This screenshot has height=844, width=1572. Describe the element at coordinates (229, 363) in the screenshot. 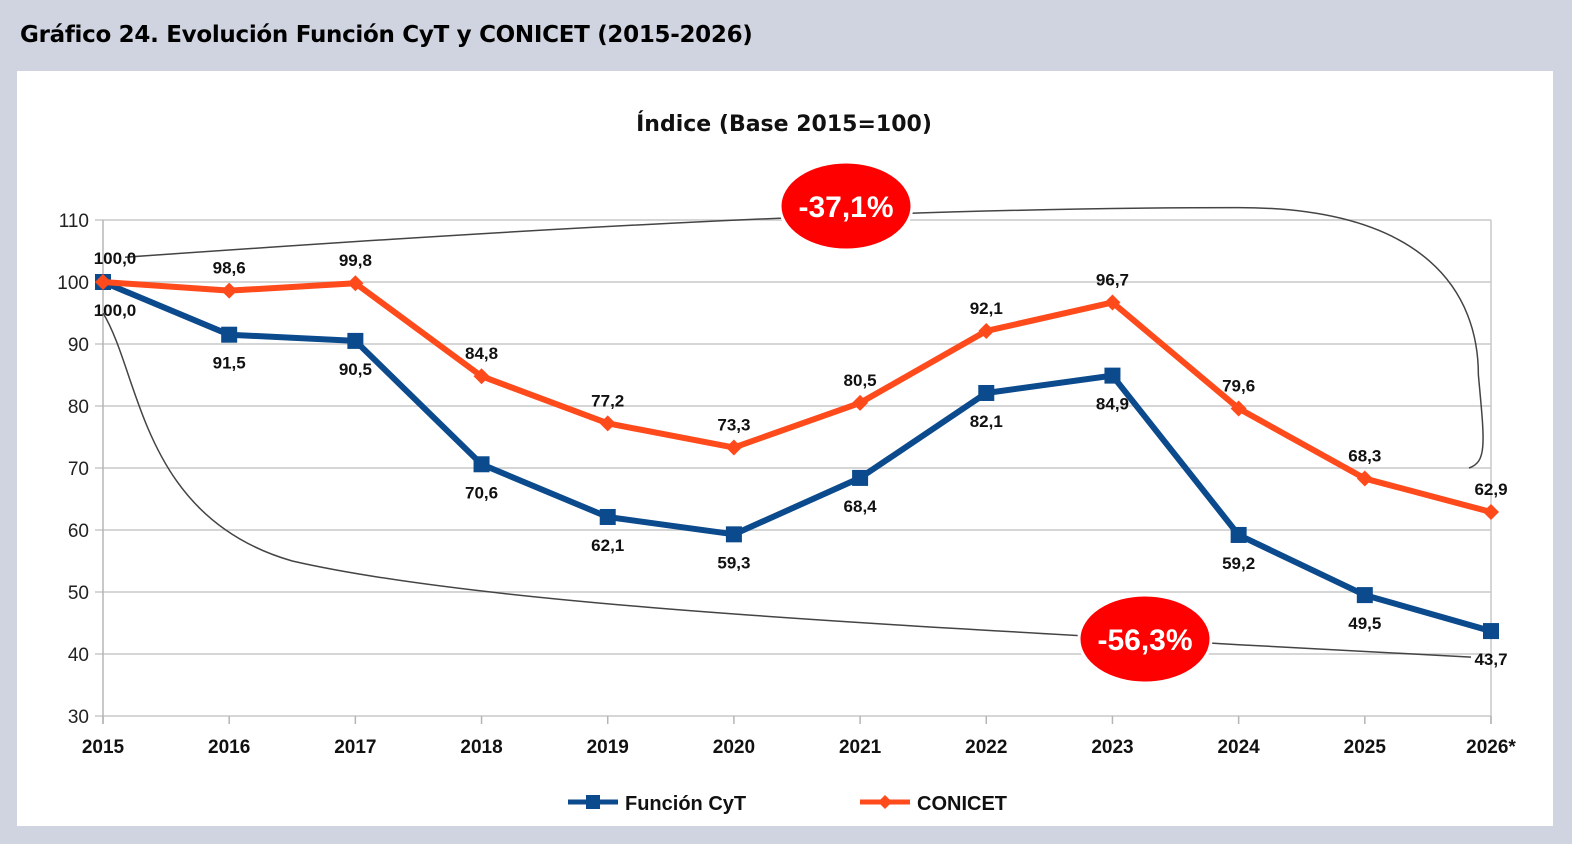

I see `data-label: 91,5` at that location.